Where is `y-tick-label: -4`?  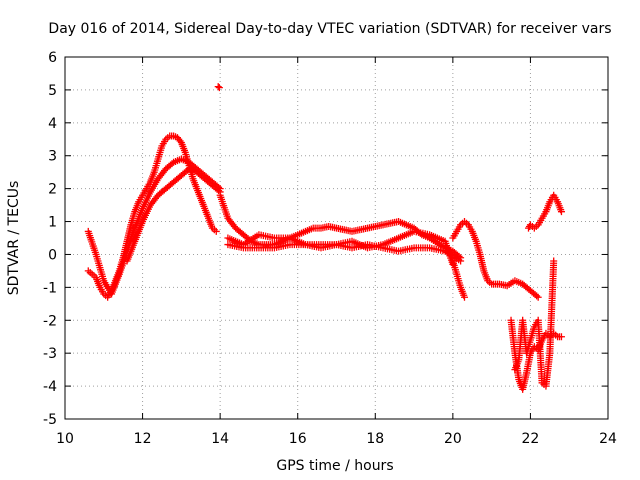
y-tick-label: -4 is located at coordinates (50, 387).